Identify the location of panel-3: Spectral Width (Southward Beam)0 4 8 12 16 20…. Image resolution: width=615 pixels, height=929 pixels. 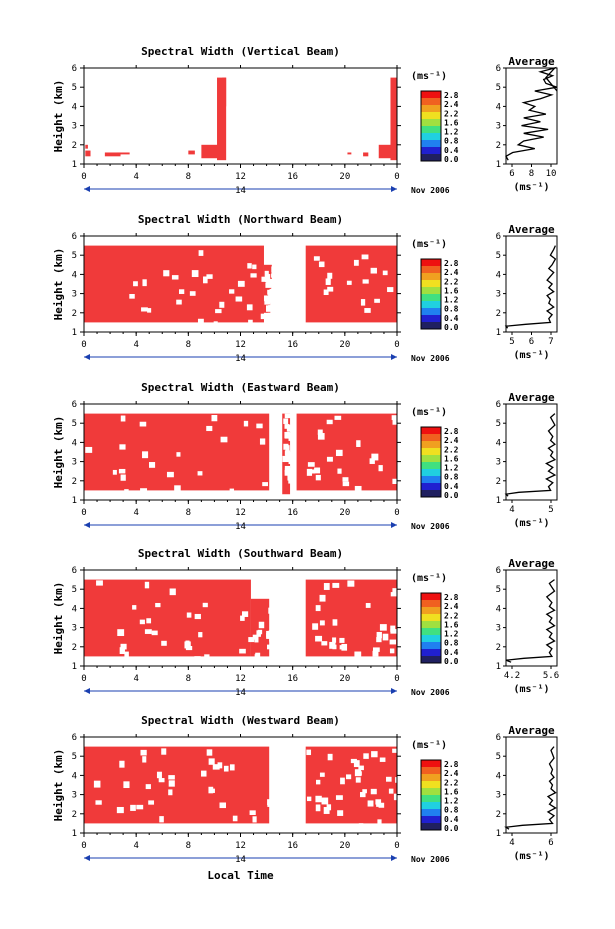
(305, 622).